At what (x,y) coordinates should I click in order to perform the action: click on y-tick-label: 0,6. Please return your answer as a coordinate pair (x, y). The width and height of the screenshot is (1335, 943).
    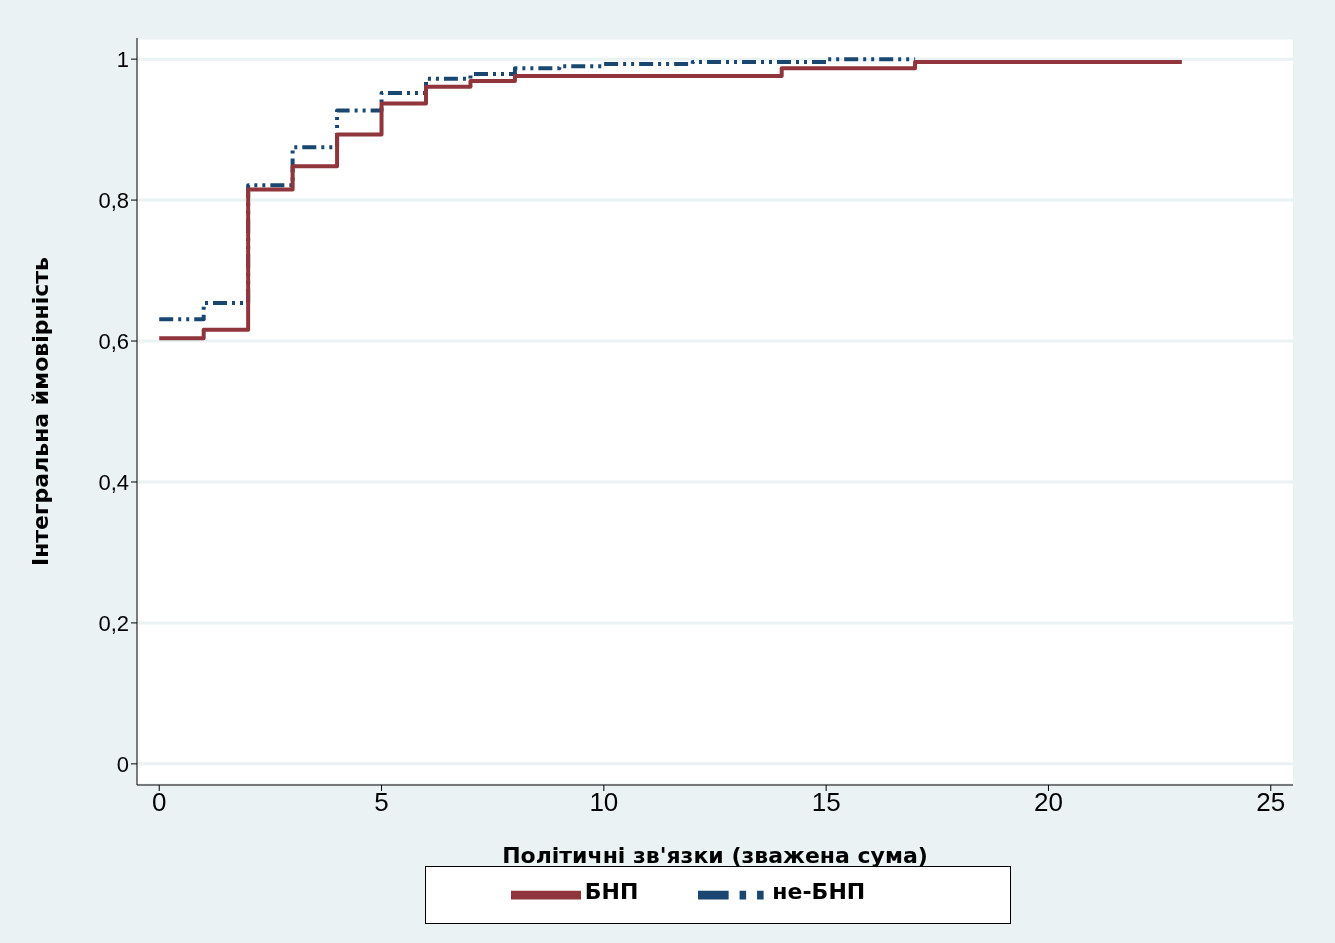
    Looking at the image, I should click on (113, 341).